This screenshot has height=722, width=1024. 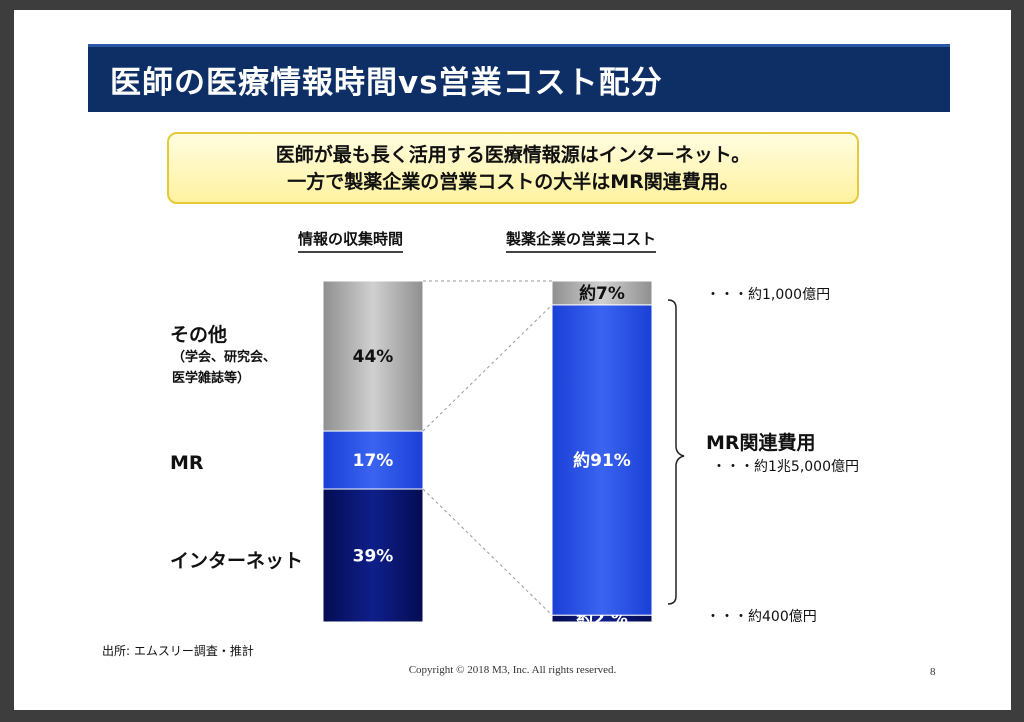 I want to click on page-number: 8, so click(x=933, y=672).